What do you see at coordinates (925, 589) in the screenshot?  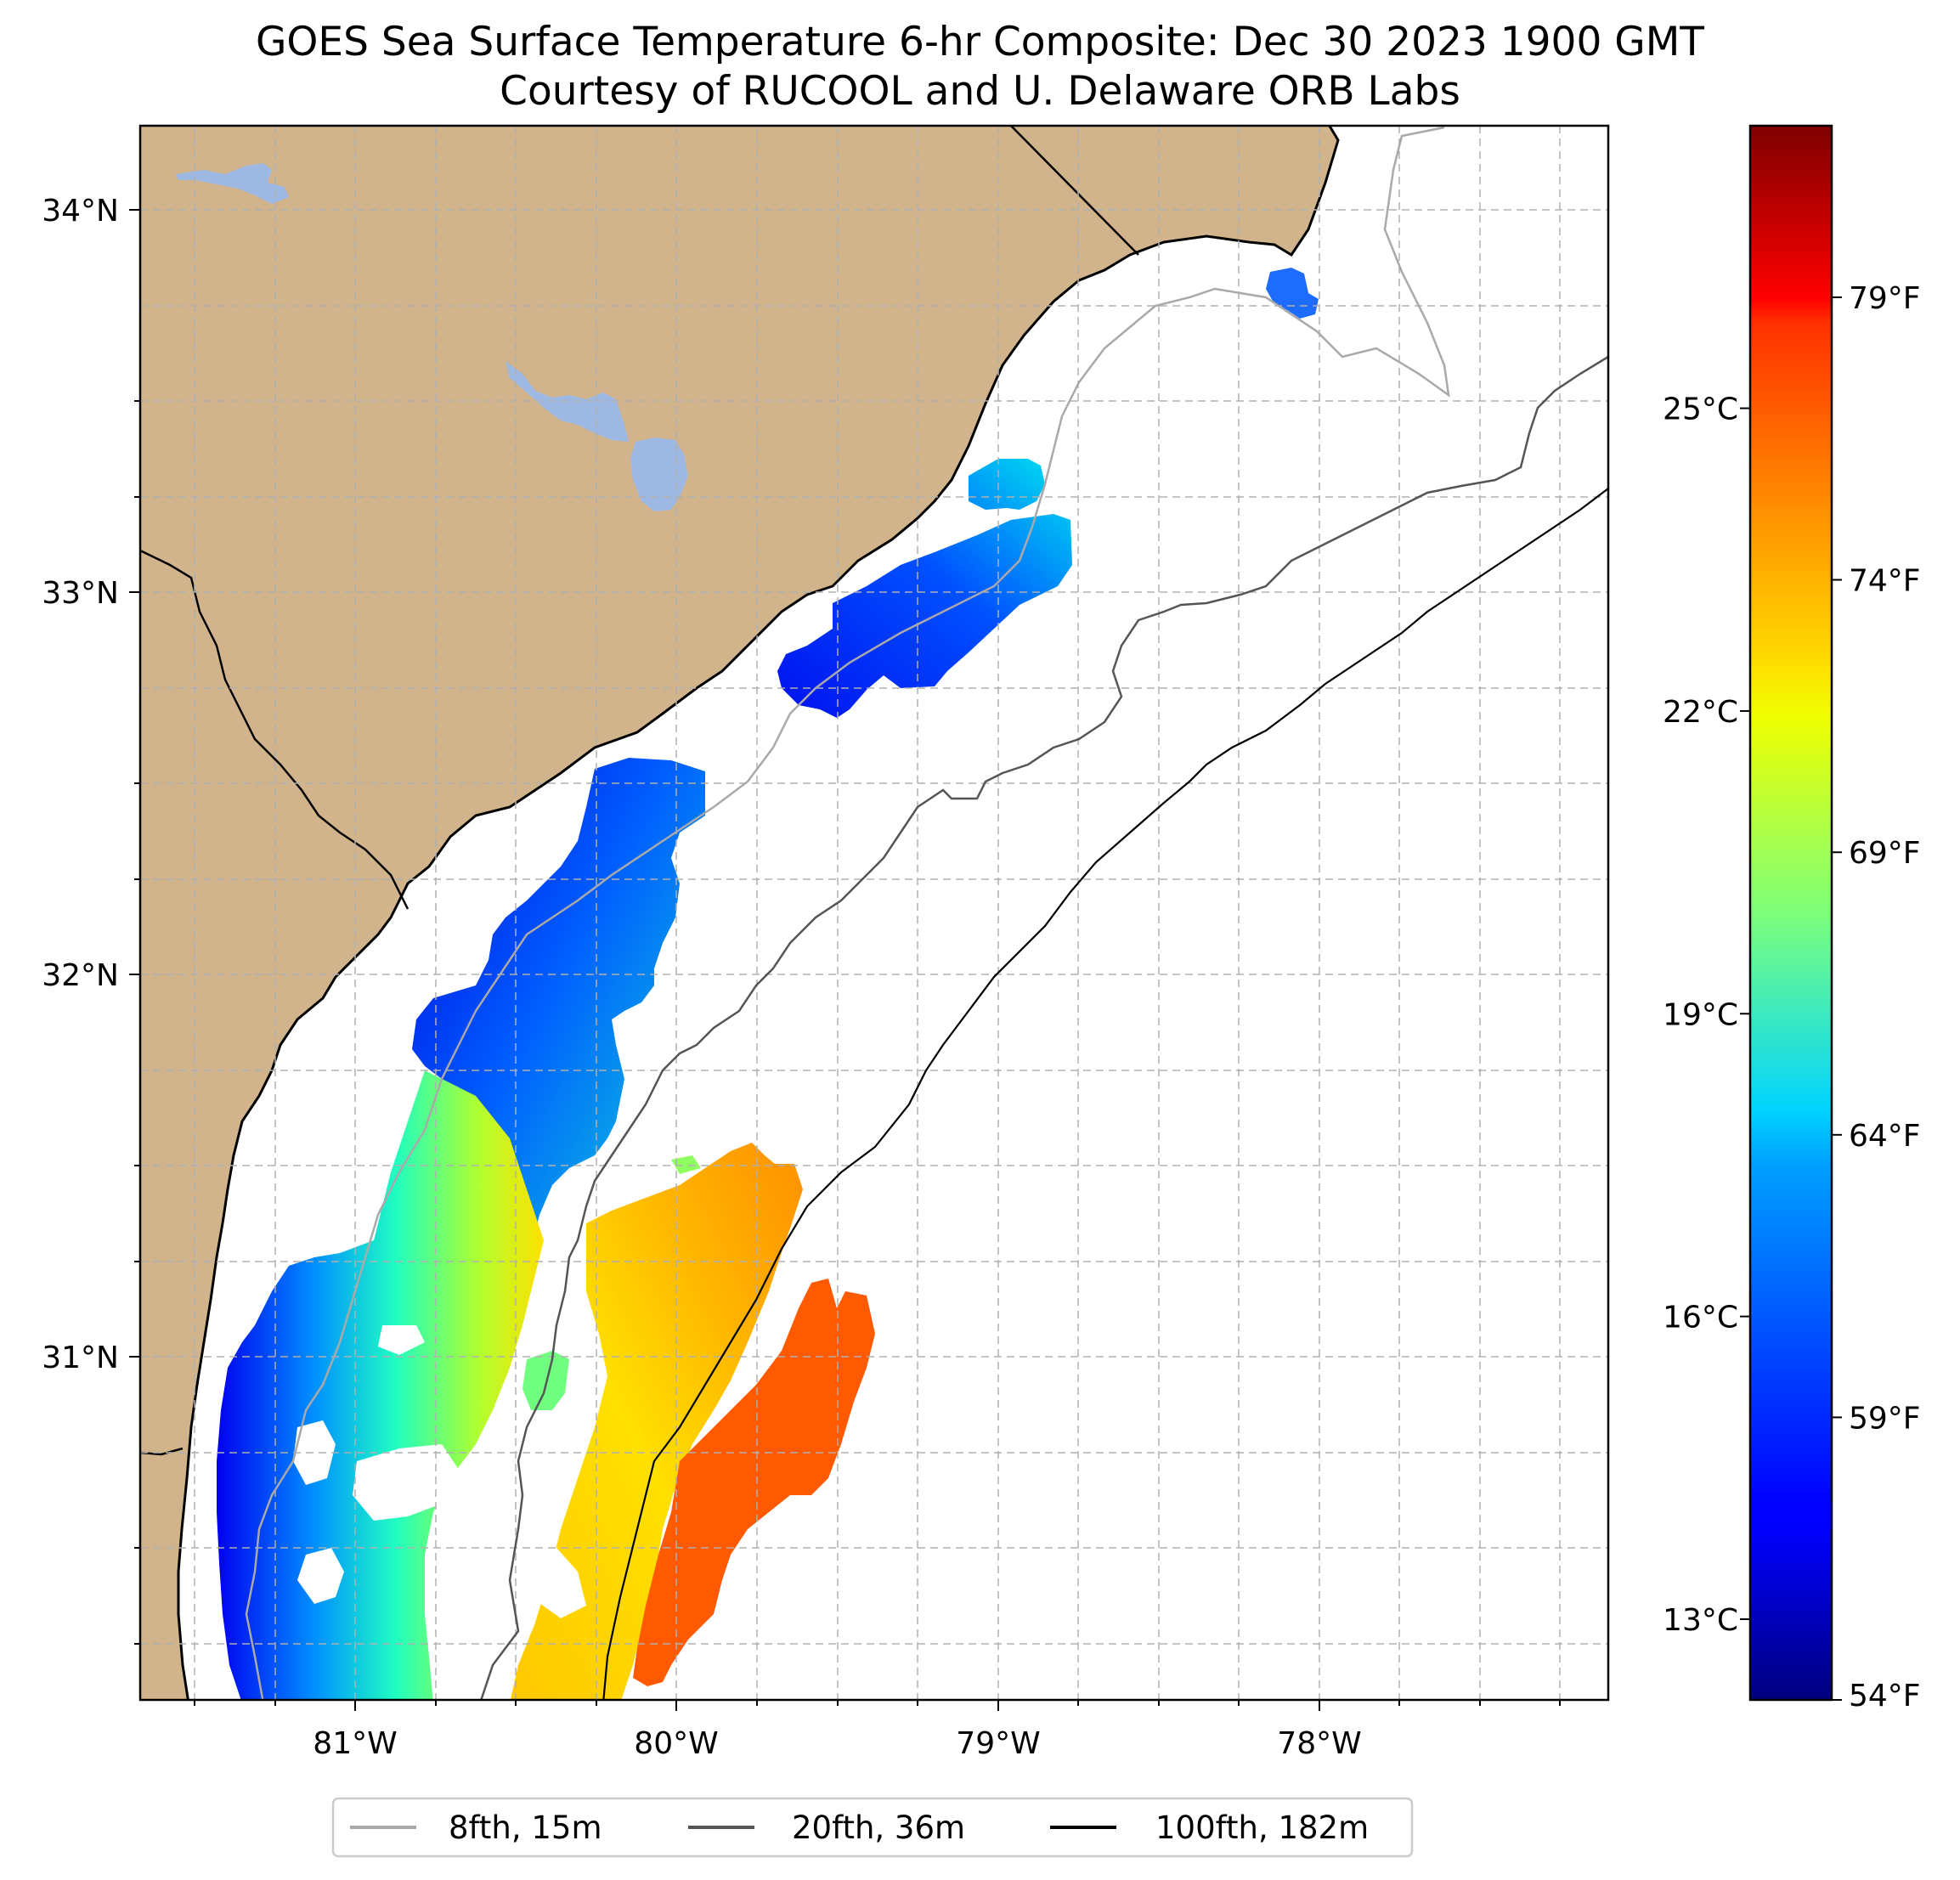 I see `sst-patch-cape-fear` at bounding box center [925, 589].